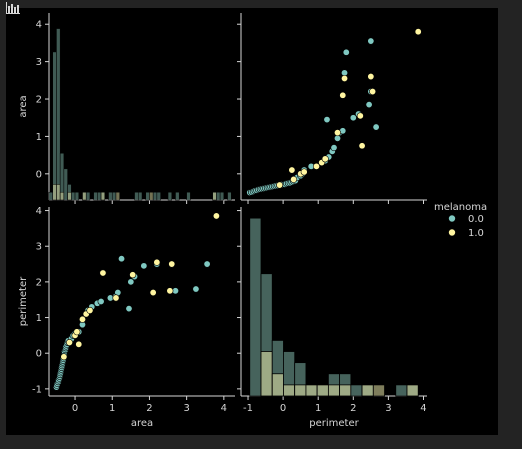 The height and width of the screenshot is (449, 522). I want to click on legend-label-0: 0.0, so click(476, 219).